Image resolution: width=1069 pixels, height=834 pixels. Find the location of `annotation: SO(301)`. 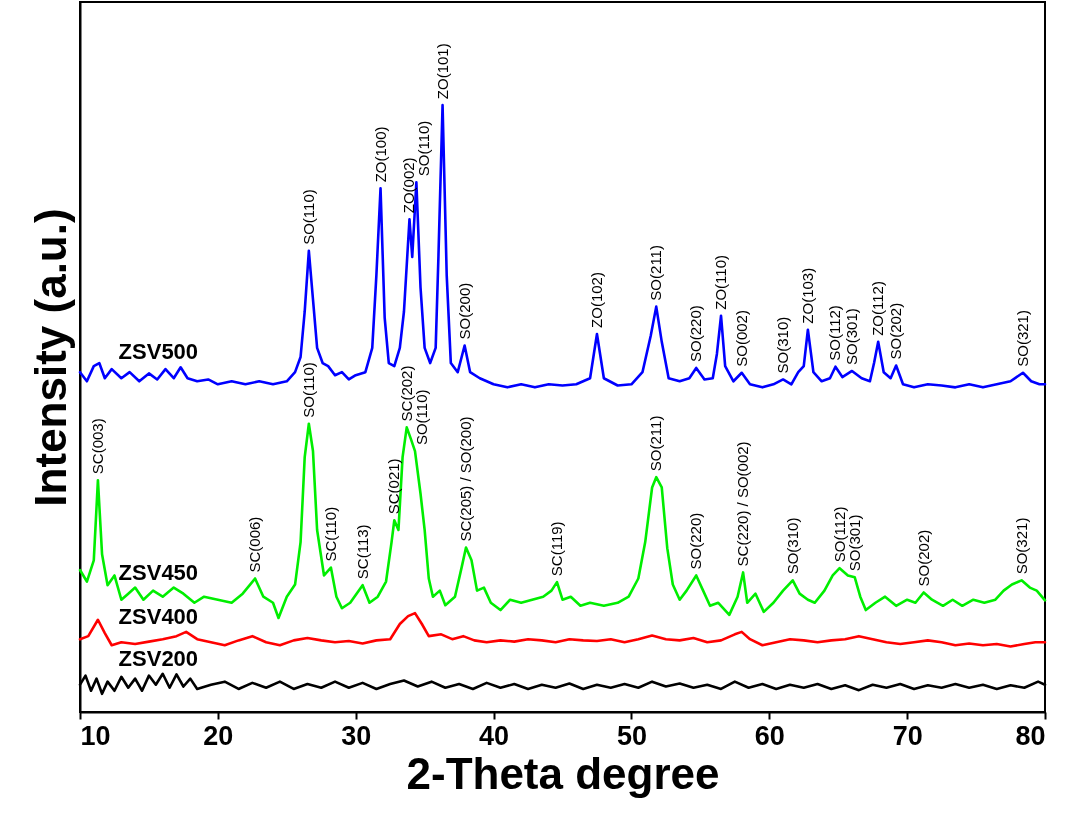

annotation: SO(301) is located at coordinates (851, 336).